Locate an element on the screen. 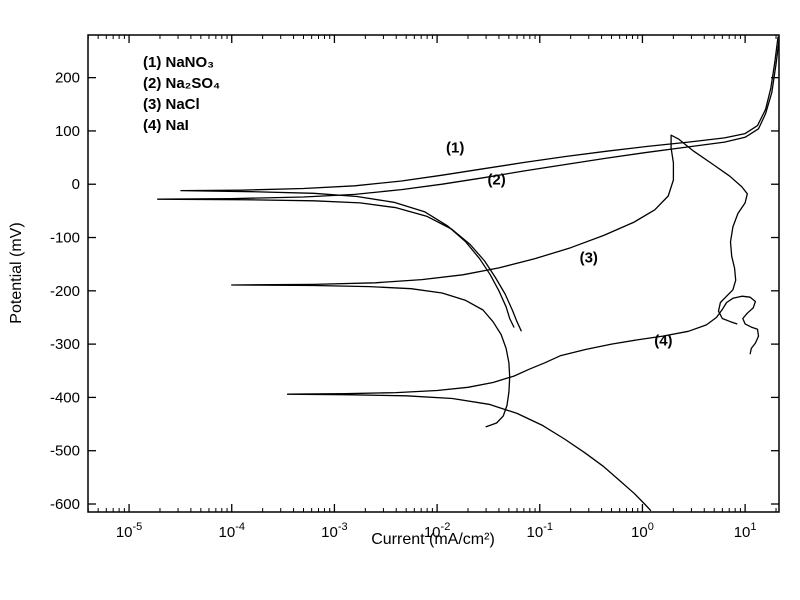  svg-text: -600 is located at coordinates (65, 504).